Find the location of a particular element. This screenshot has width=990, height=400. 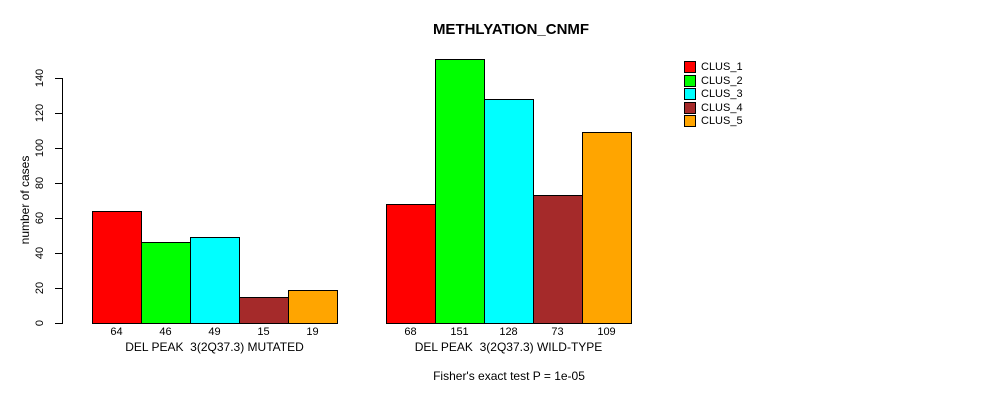

y-tick-label: 40 is located at coordinates (40, 253).